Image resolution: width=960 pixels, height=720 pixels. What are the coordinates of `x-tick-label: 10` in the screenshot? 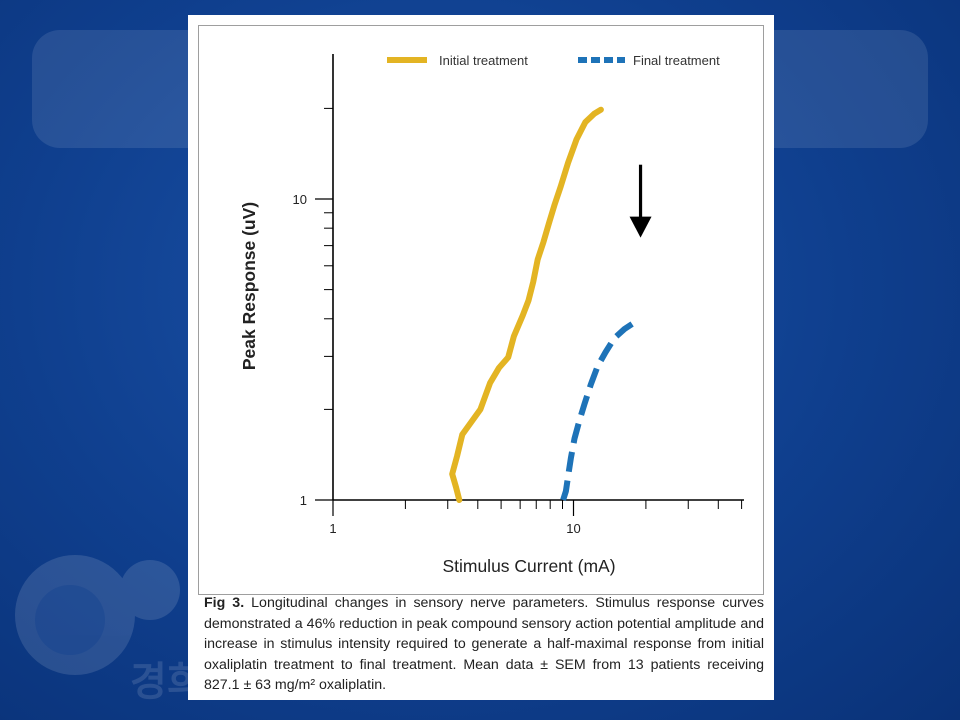 It's located at (573, 528).